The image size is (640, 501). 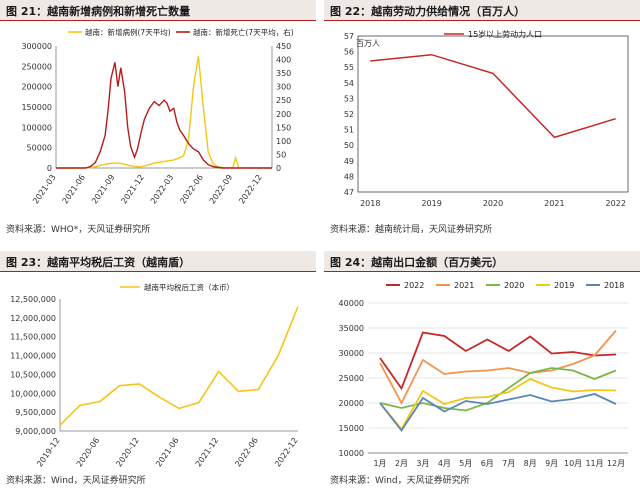 I want to click on y-tick-label: 51, so click(x=349, y=130).